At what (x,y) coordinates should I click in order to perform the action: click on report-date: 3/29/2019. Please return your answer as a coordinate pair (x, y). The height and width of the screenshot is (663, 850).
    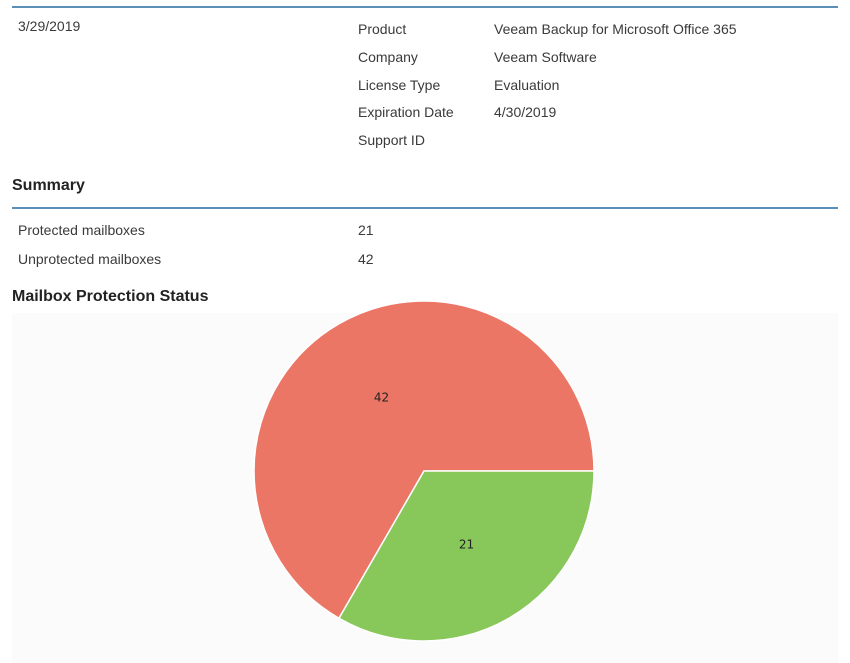
    Looking at the image, I should click on (49, 26).